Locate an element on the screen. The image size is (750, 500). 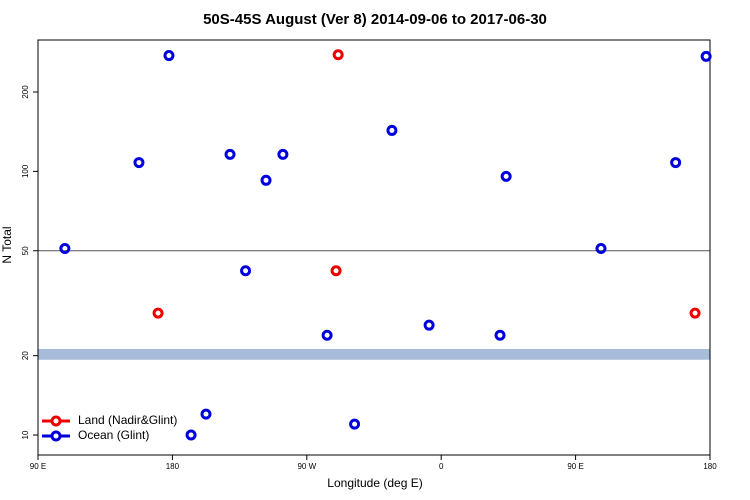
y-tick-label: 50 is located at coordinates (25, 250).